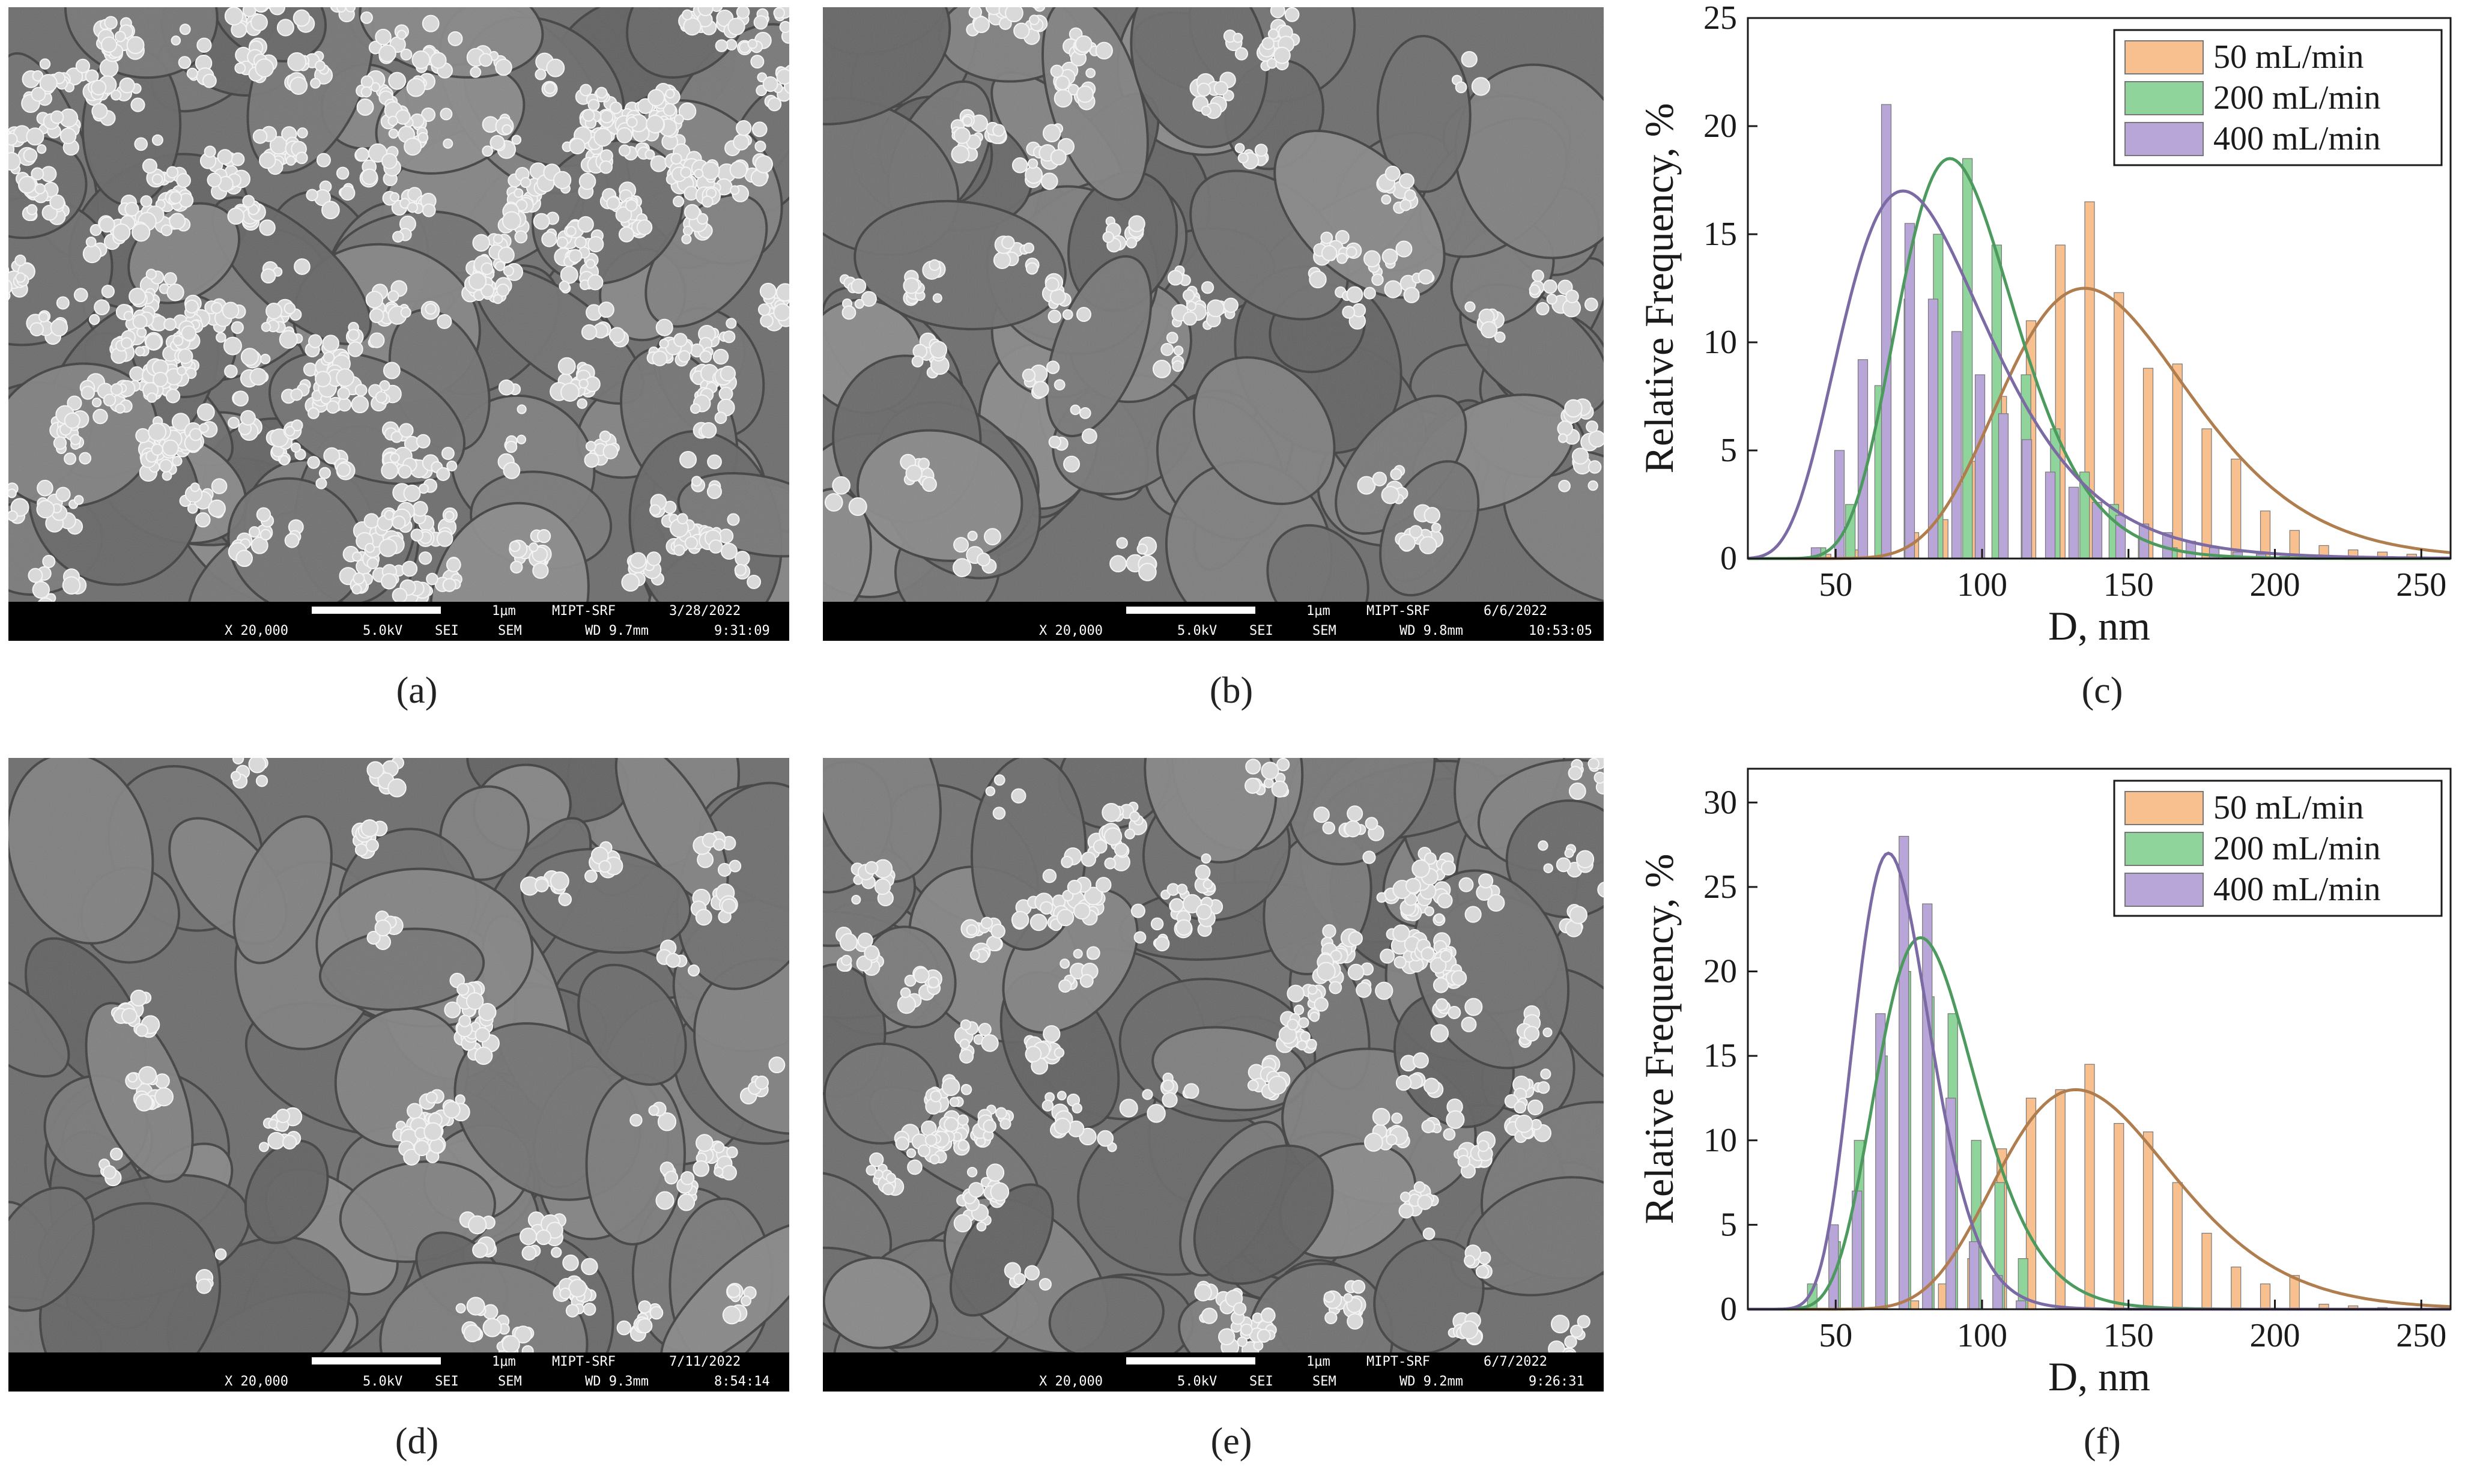  What do you see at coordinates (617, 1381) in the screenshot?
I see `sem-wd: WD 9.3mm` at bounding box center [617, 1381].